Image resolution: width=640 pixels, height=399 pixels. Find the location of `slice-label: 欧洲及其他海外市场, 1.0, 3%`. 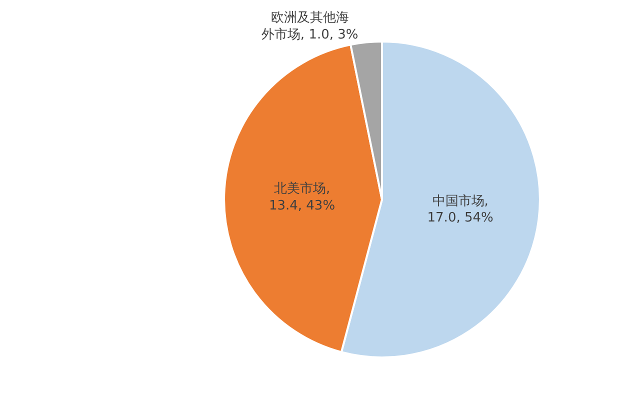

slice-label: 欧洲及其他海外市场, 1.0, 3% is located at coordinates (309, 26).